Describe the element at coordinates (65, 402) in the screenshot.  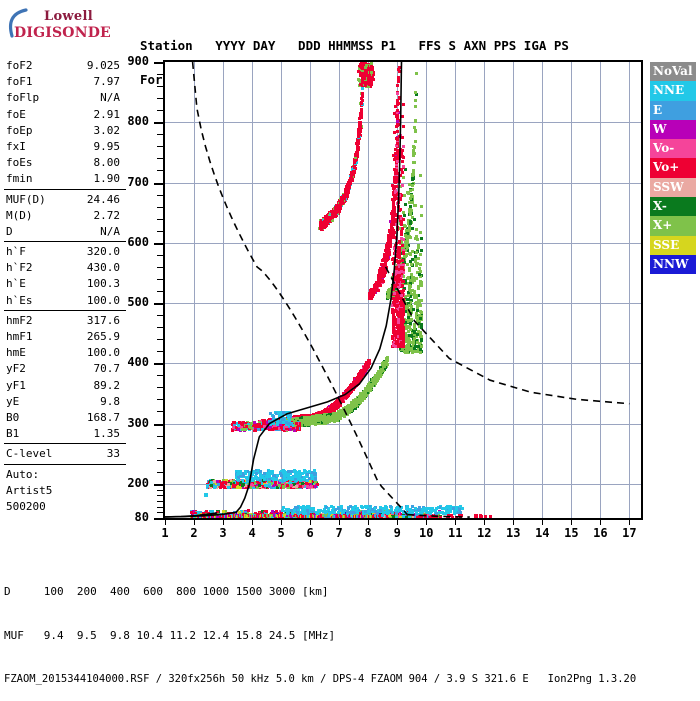
I see `param-row: yE 9.8` at that location.